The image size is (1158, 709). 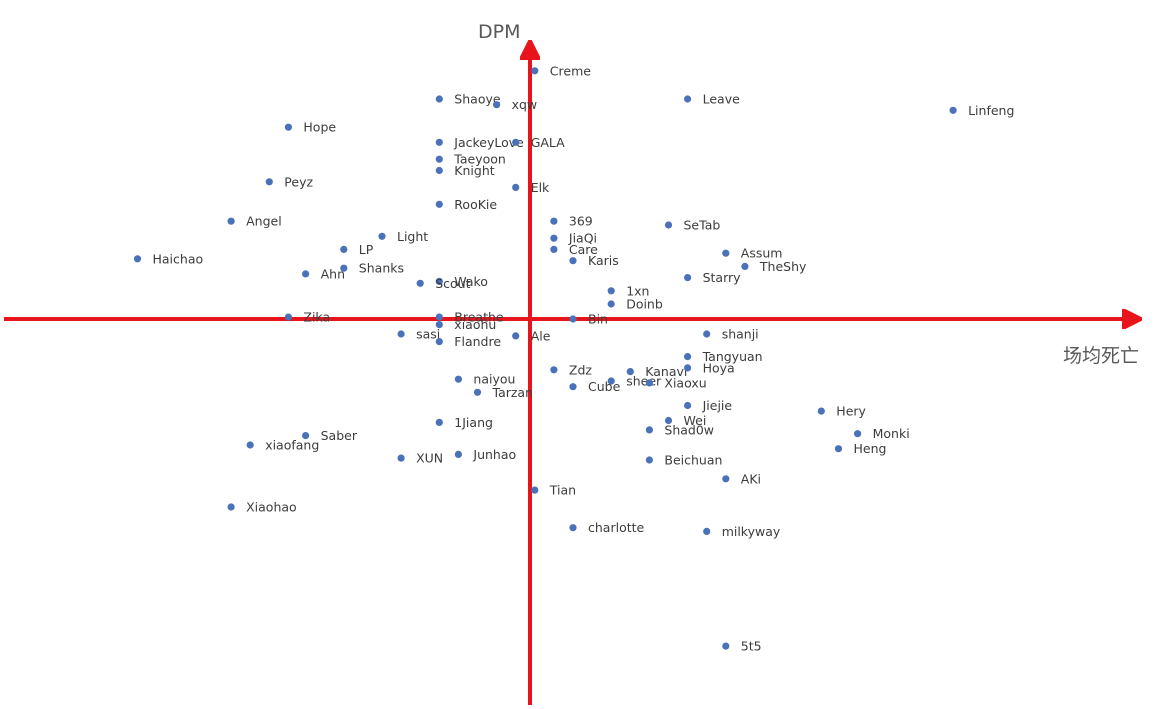 What do you see at coordinates (516, 142) in the screenshot?
I see `point-gala` at bounding box center [516, 142].